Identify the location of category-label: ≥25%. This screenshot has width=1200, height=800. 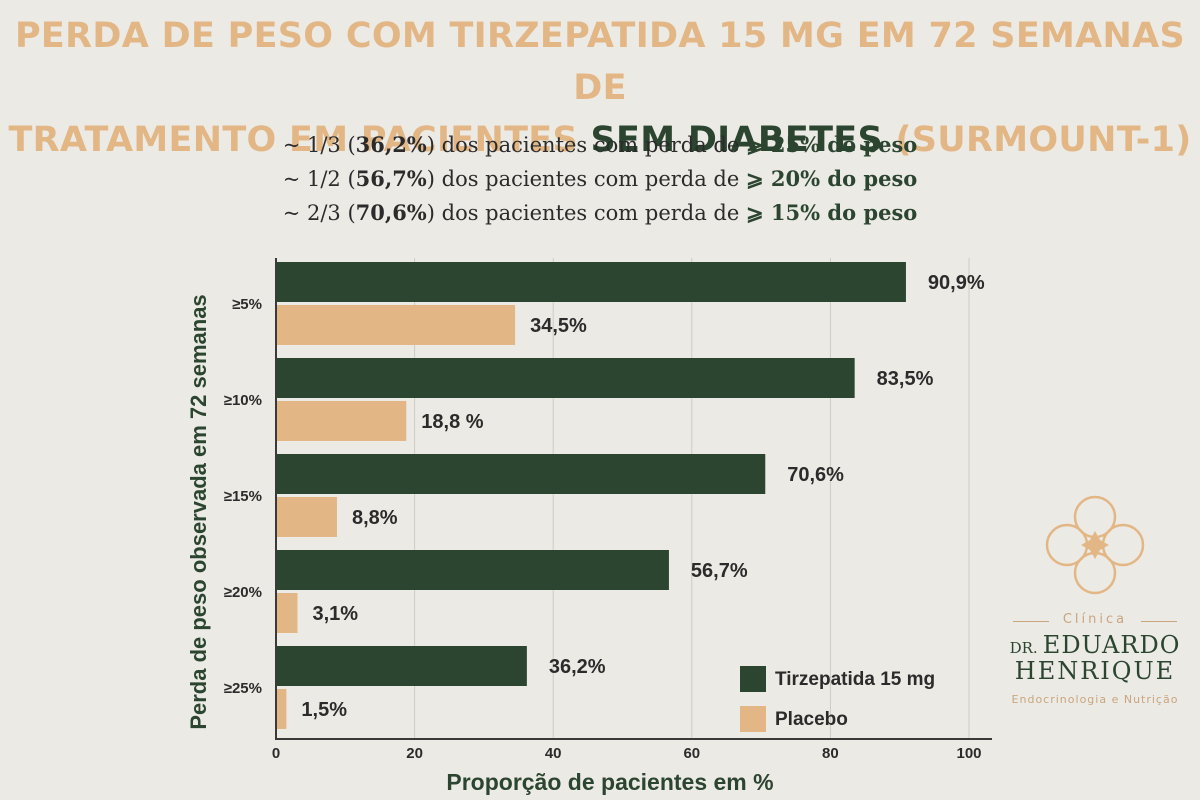
(243, 688).